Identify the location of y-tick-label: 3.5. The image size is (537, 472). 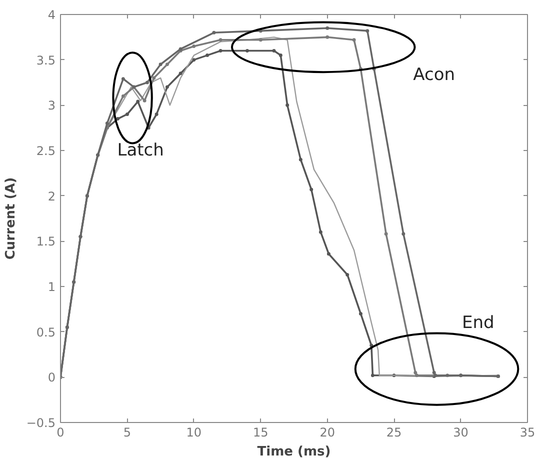
(46, 60).